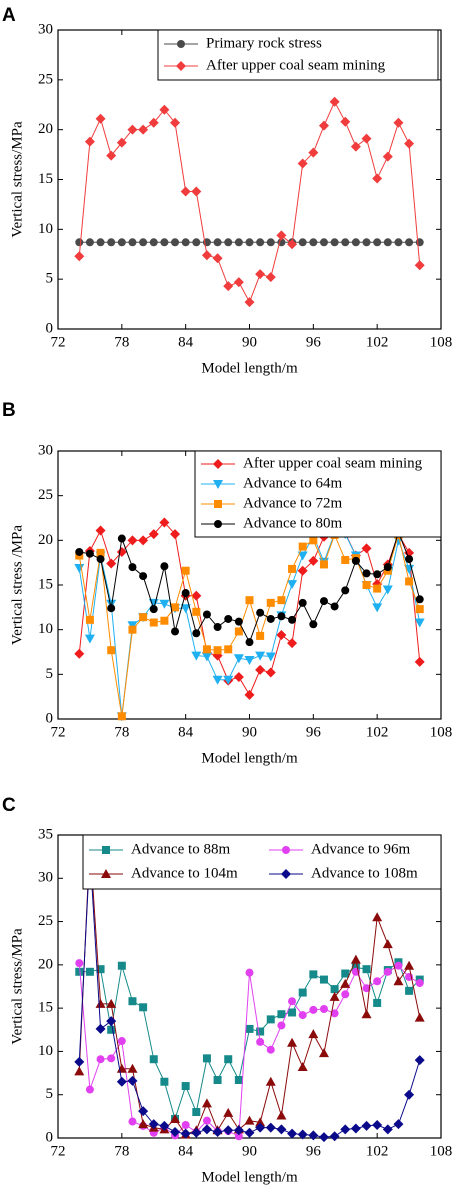  What do you see at coordinates (298, 55) in the screenshot?
I see `legend-box` at bounding box center [298, 55].